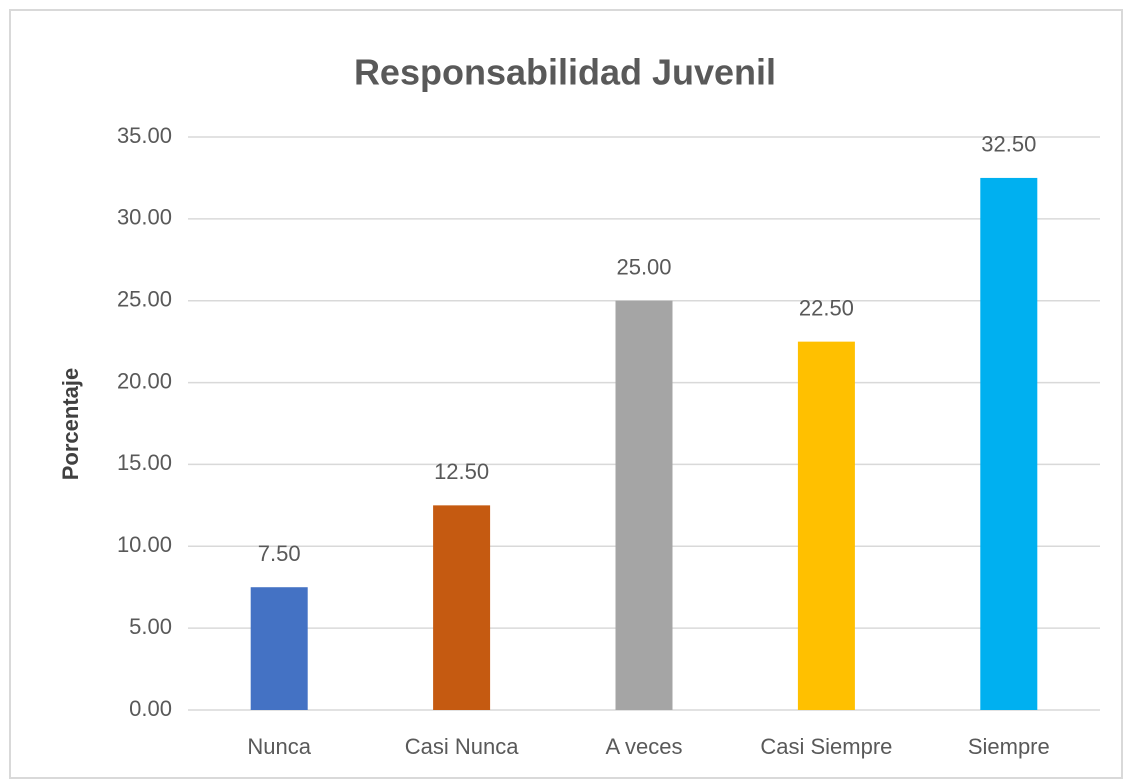 The height and width of the screenshot is (780, 1124). I want to click on y-axis-label: Porcentaje, so click(70, 424).